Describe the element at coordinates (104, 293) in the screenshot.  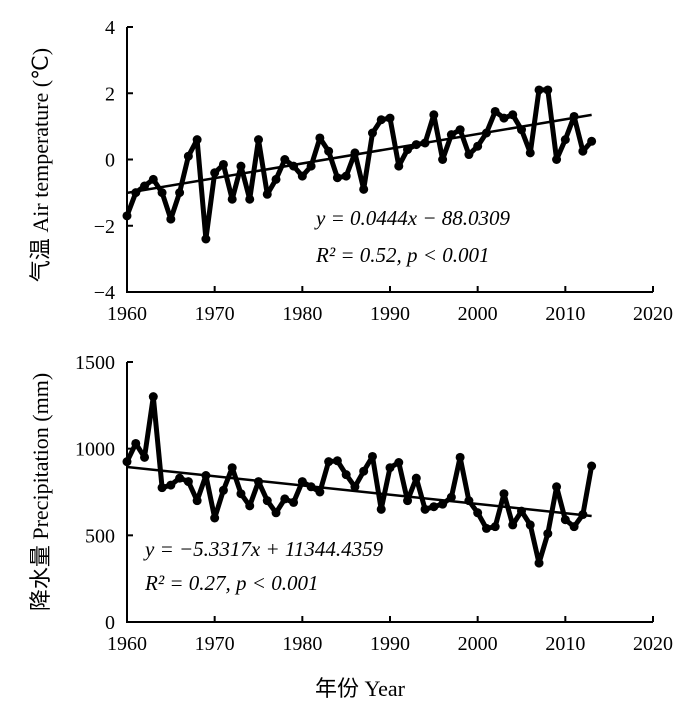
I see `air-temperature-y-tick-label: −4` at that location.